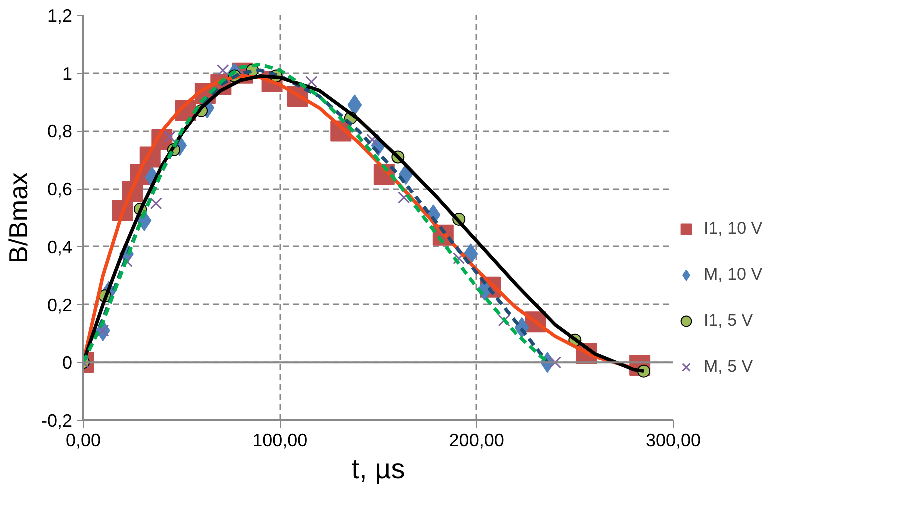 The image size is (907, 521). What do you see at coordinates (18, 218) in the screenshot?
I see `y-axis-title: B/Bmax` at bounding box center [18, 218].